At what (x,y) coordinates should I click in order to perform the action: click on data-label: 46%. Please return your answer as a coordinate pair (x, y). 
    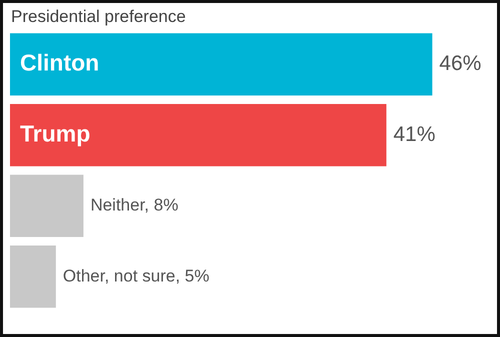
    Looking at the image, I should click on (460, 64).